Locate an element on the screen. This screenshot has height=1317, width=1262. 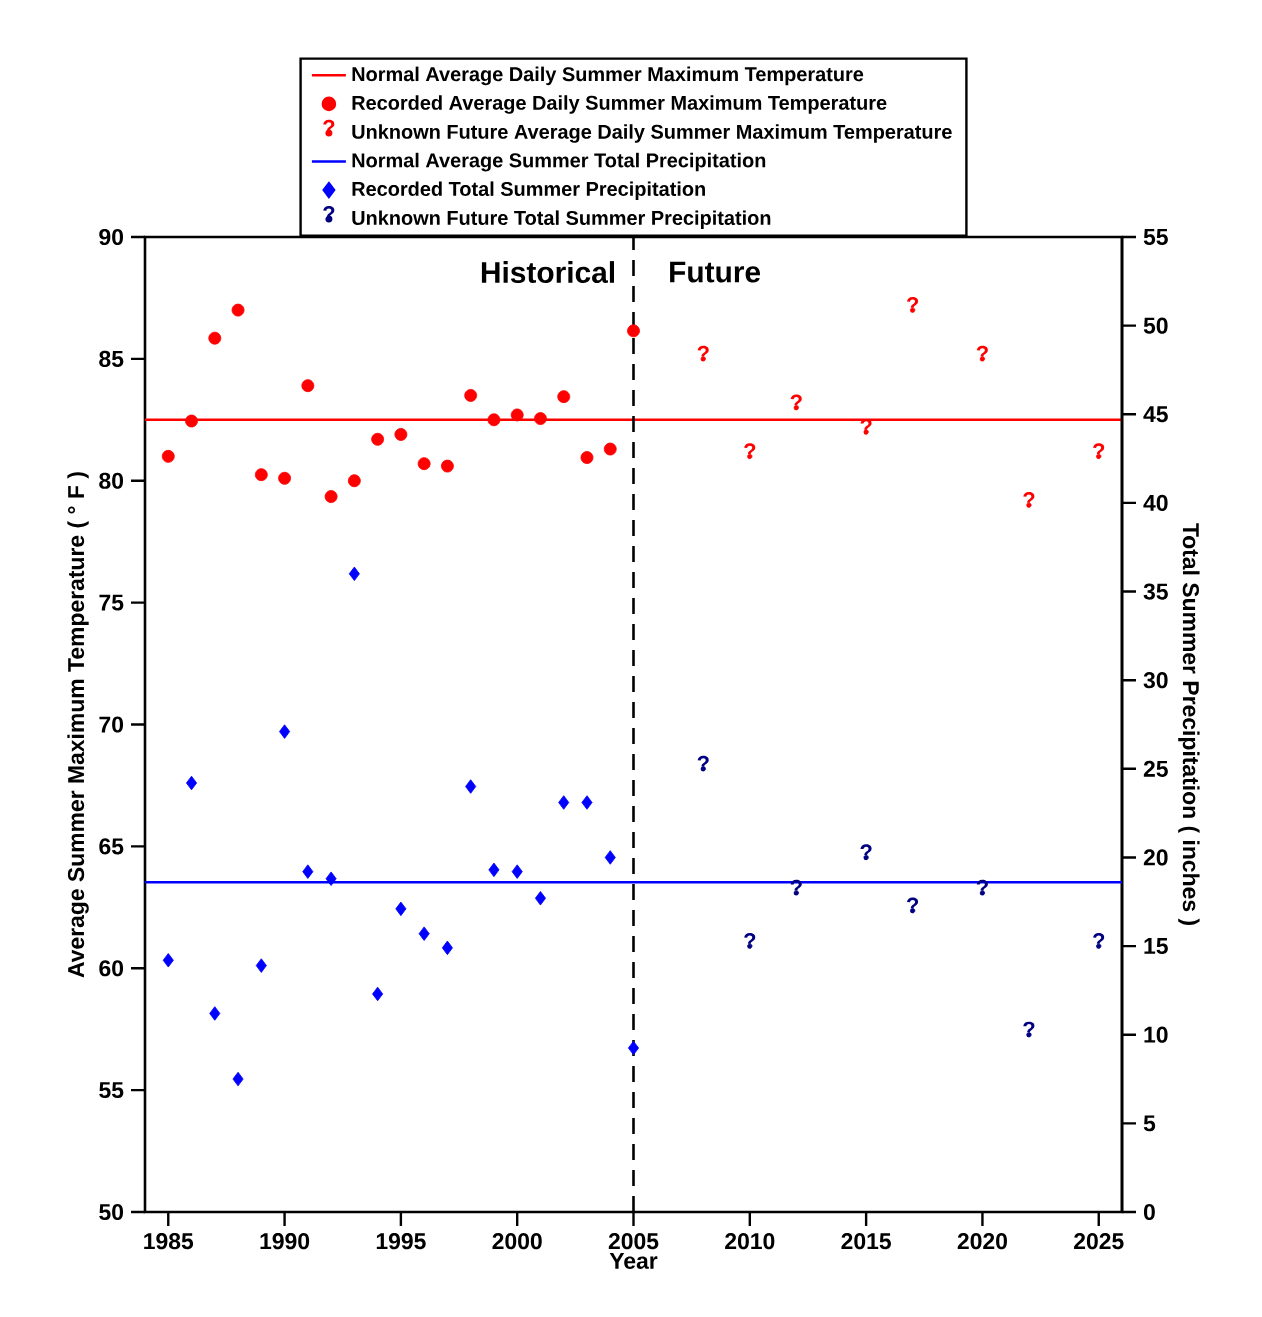
y2-tick-label: 0 is located at coordinates (1149, 1212).